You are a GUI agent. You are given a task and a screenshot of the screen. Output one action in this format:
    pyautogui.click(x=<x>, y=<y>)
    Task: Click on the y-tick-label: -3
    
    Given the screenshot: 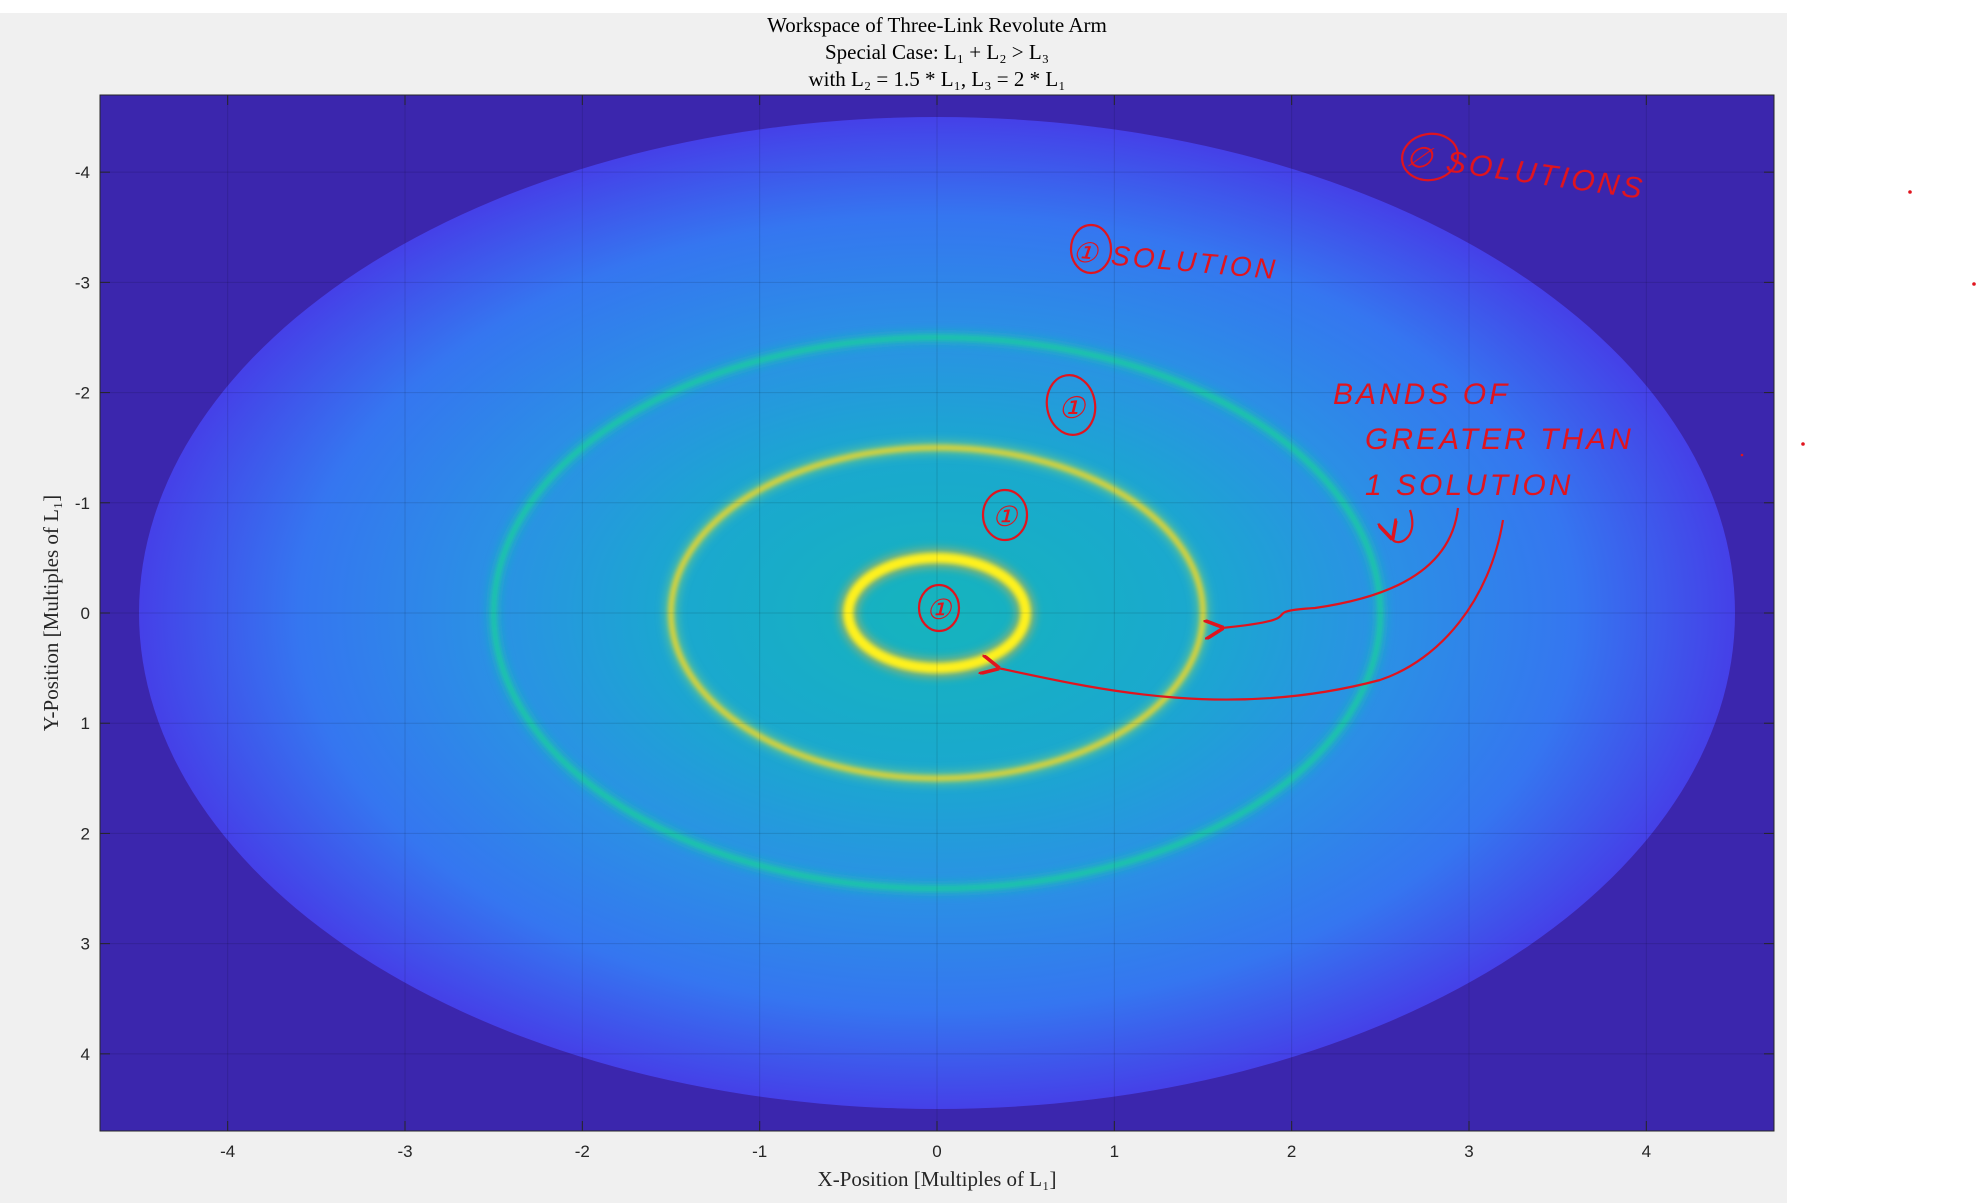 What is the action you would take?
    pyautogui.click(x=82, y=282)
    